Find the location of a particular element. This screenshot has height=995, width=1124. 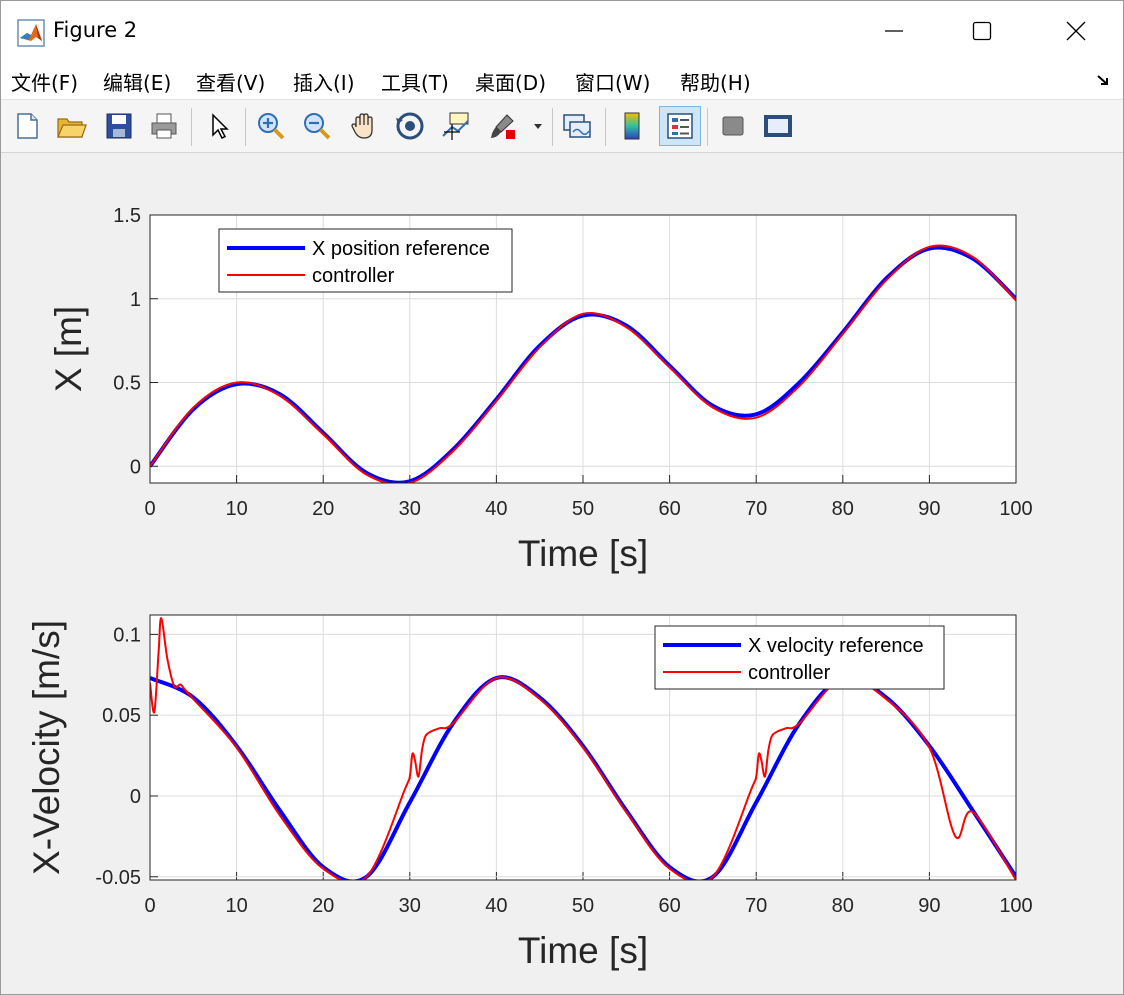

data-cursor-button is located at coordinates (456, 126).